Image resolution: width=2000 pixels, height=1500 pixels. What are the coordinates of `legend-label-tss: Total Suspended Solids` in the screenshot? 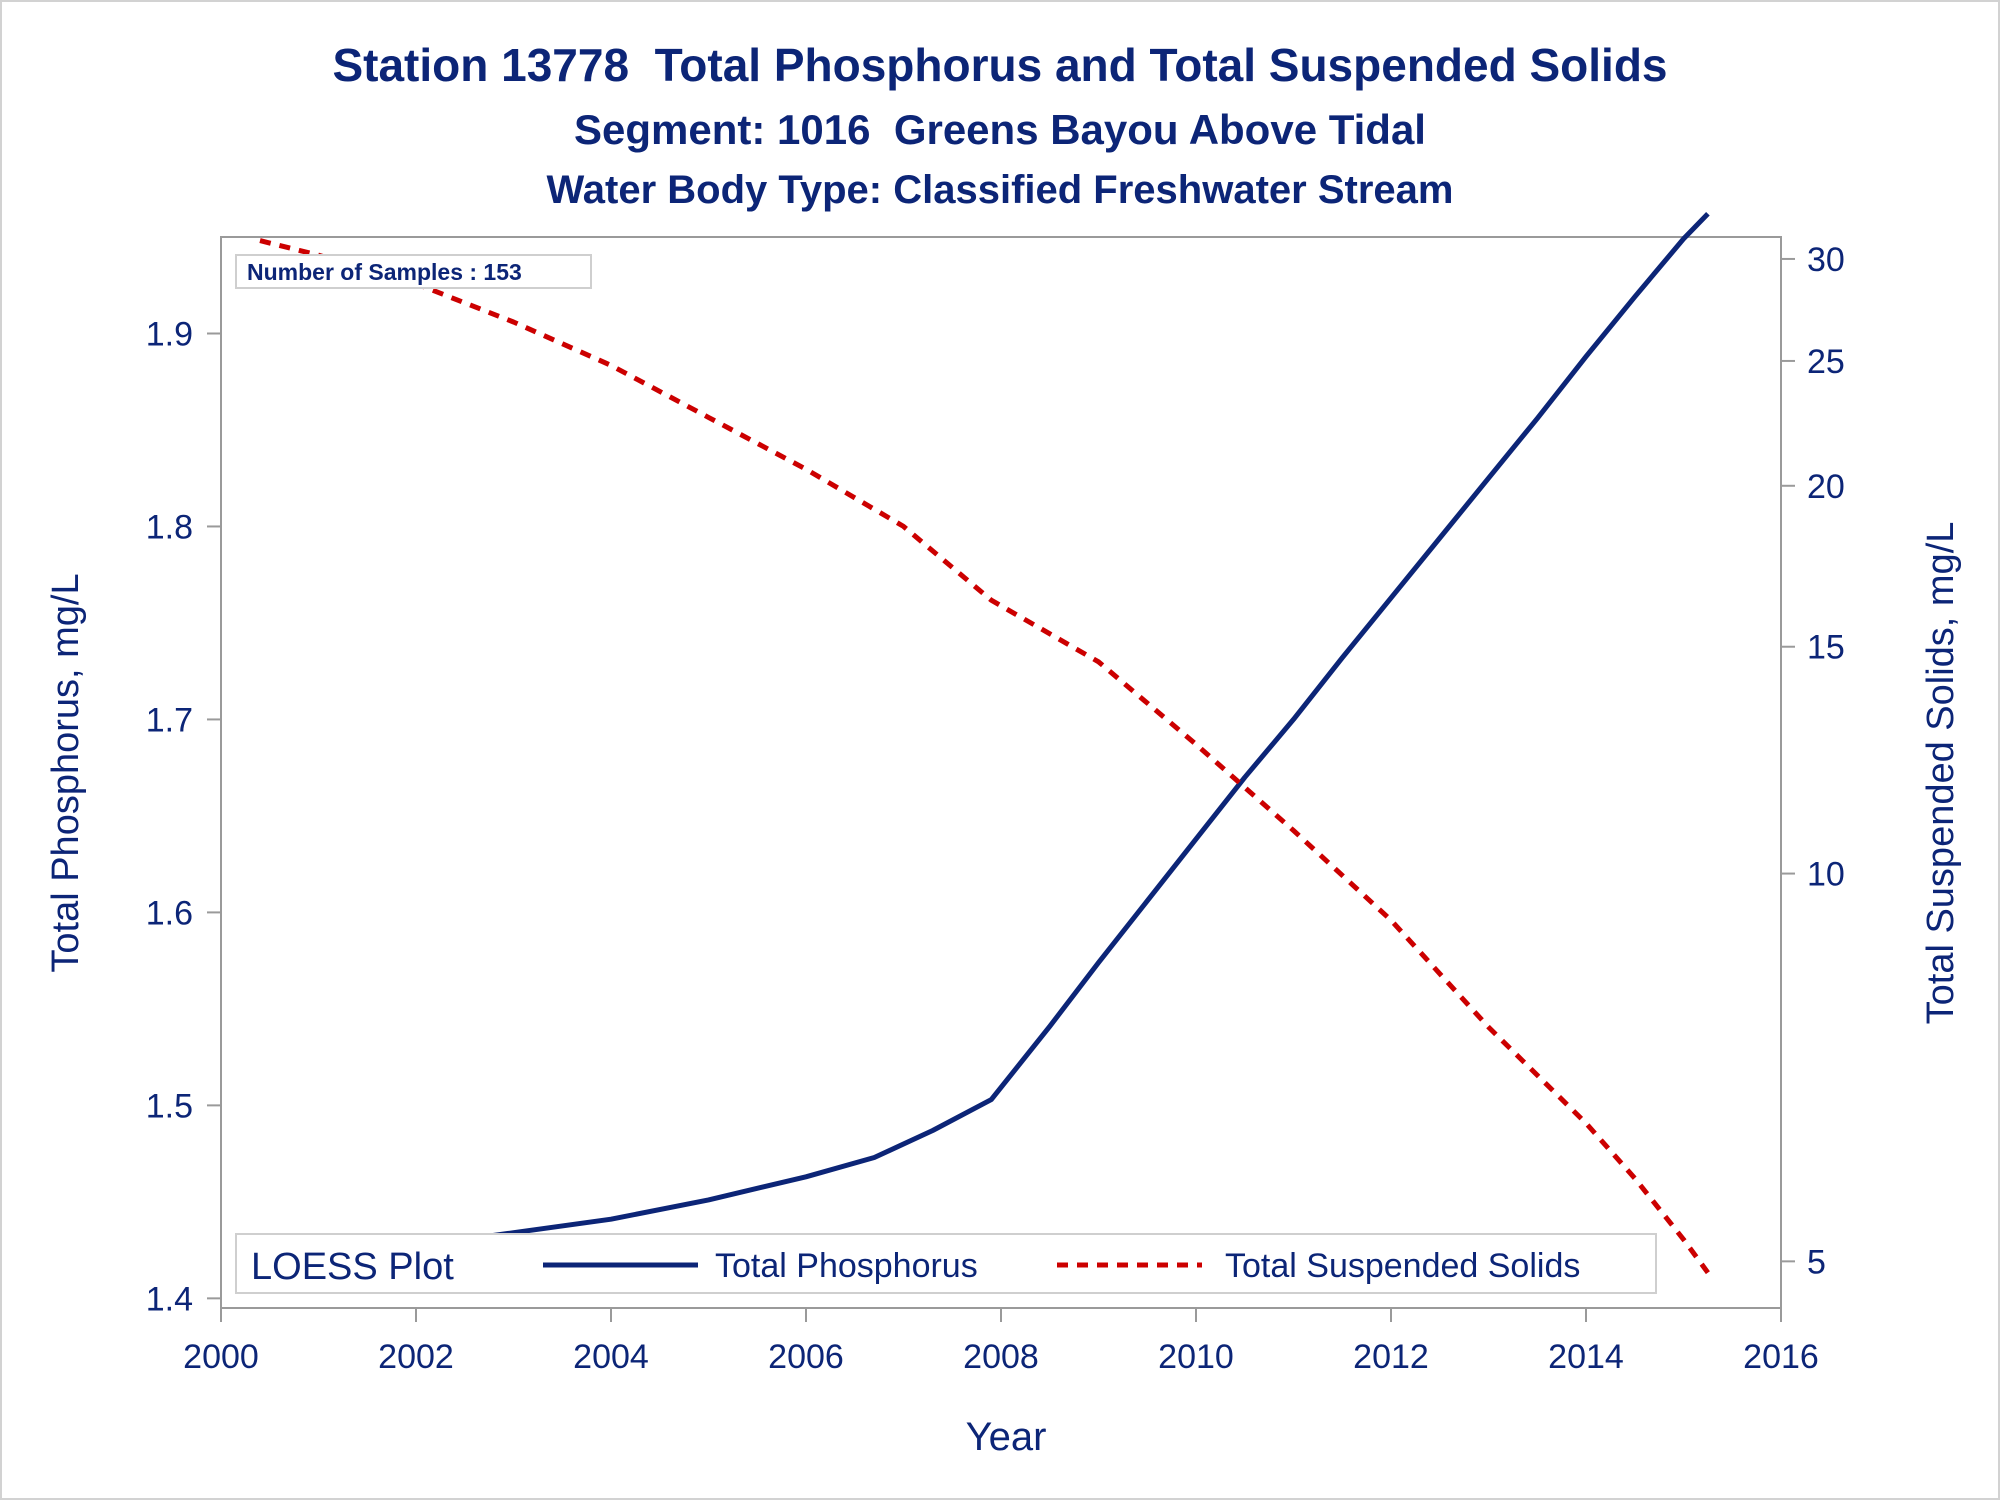 It's located at (1402, 1266).